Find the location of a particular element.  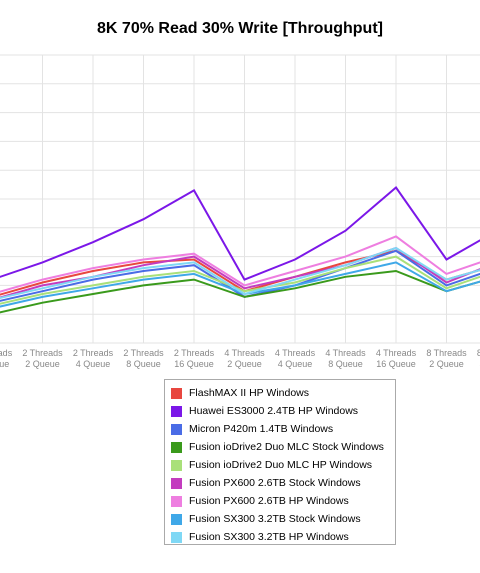

legend-label: Fusion ioDrive2 Duo MLC HP Windows is located at coordinates (281, 465).